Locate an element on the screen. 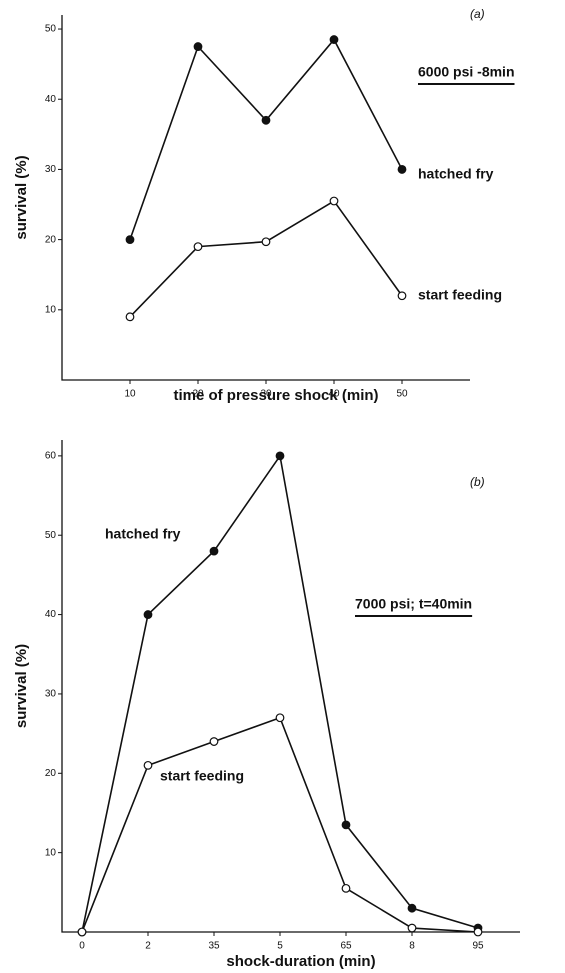 The width and height of the screenshot is (565, 973). y-tick-label: 60 is located at coordinates (51, 456).